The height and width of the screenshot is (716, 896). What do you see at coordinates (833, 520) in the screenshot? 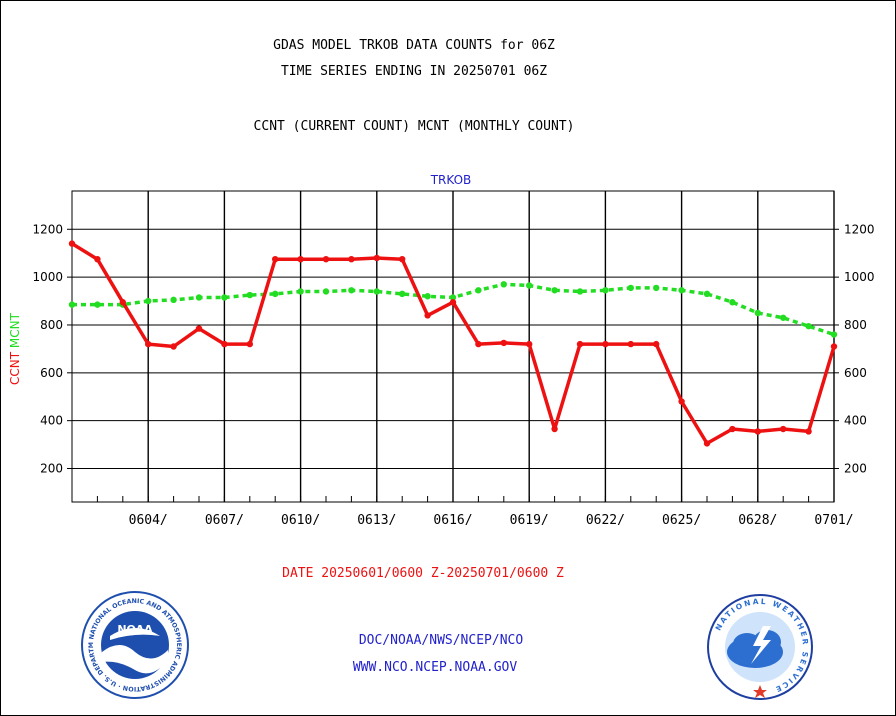
I see `x-tick-label: 0701/` at bounding box center [833, 520].